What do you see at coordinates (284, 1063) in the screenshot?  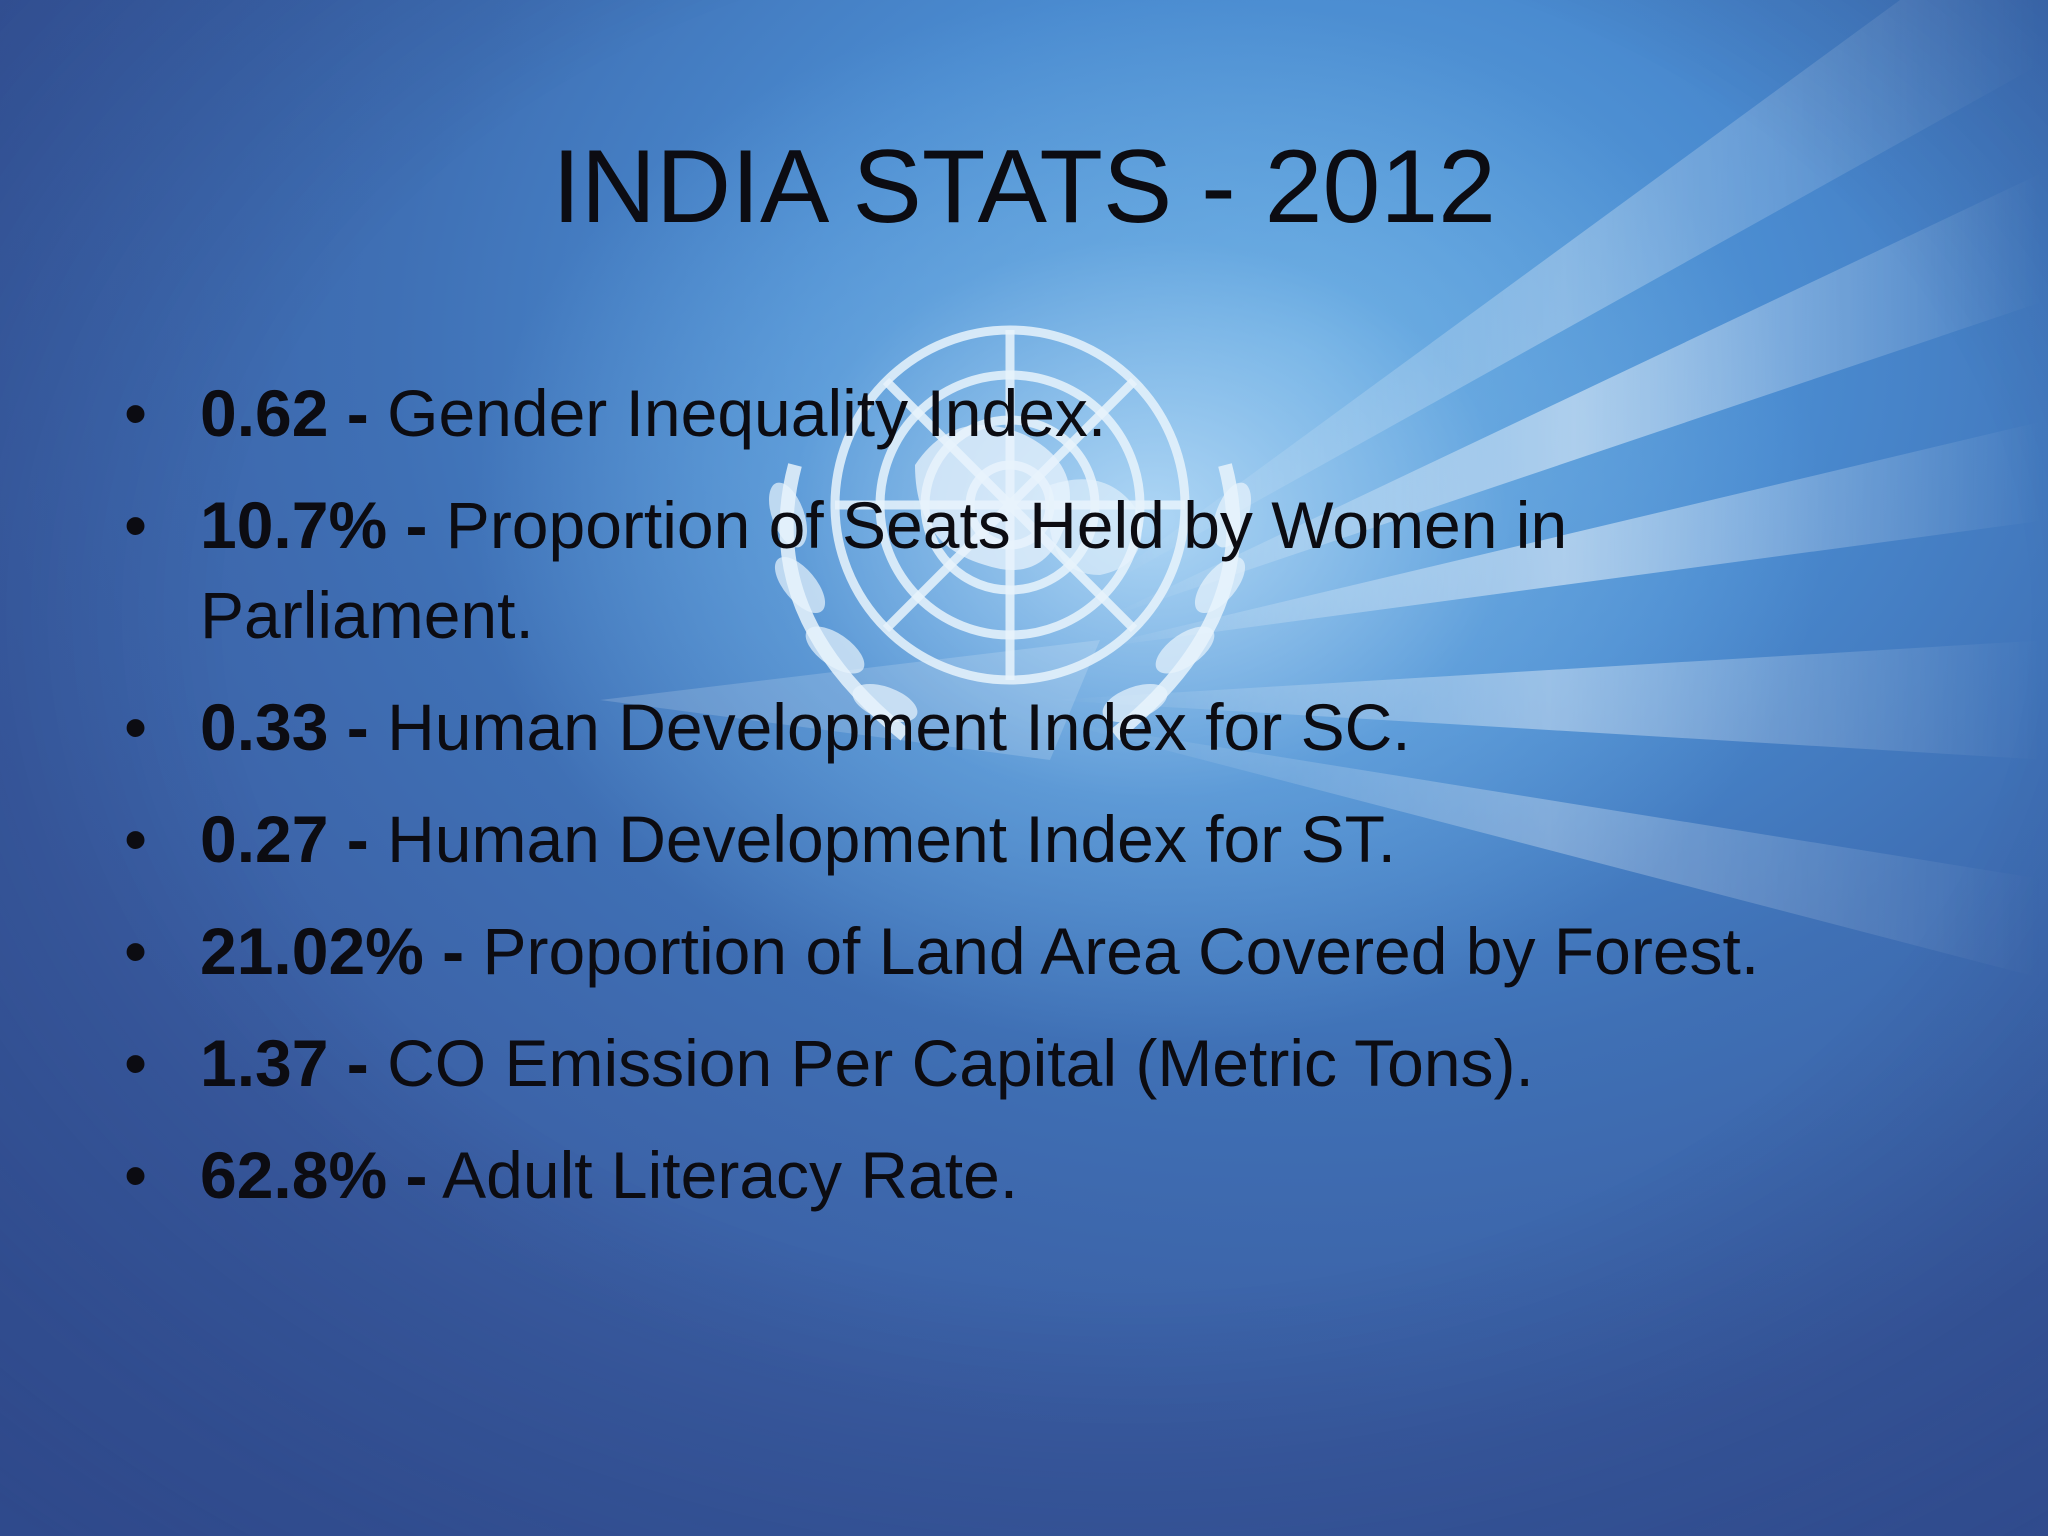 I see `stat-value: 1.37 -` at bounding box center [284, 1063].